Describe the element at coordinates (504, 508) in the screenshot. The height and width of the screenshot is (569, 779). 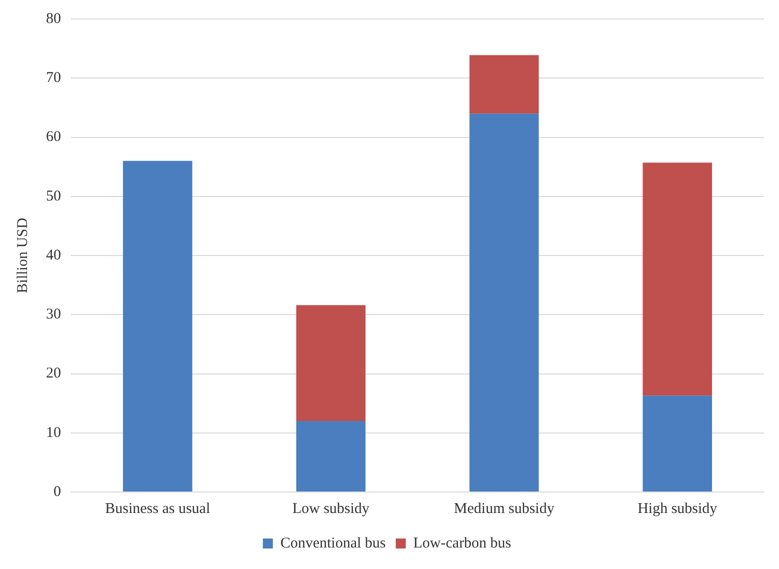
I see `x-tick-label: Medium subsidy` at that location.